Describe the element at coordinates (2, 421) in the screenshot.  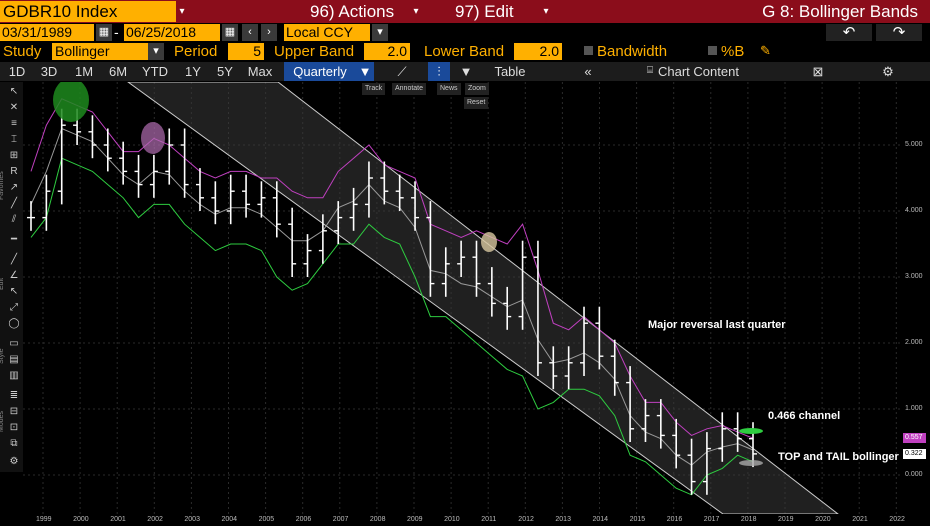
I see `modes-side-label: Modes` at that location.